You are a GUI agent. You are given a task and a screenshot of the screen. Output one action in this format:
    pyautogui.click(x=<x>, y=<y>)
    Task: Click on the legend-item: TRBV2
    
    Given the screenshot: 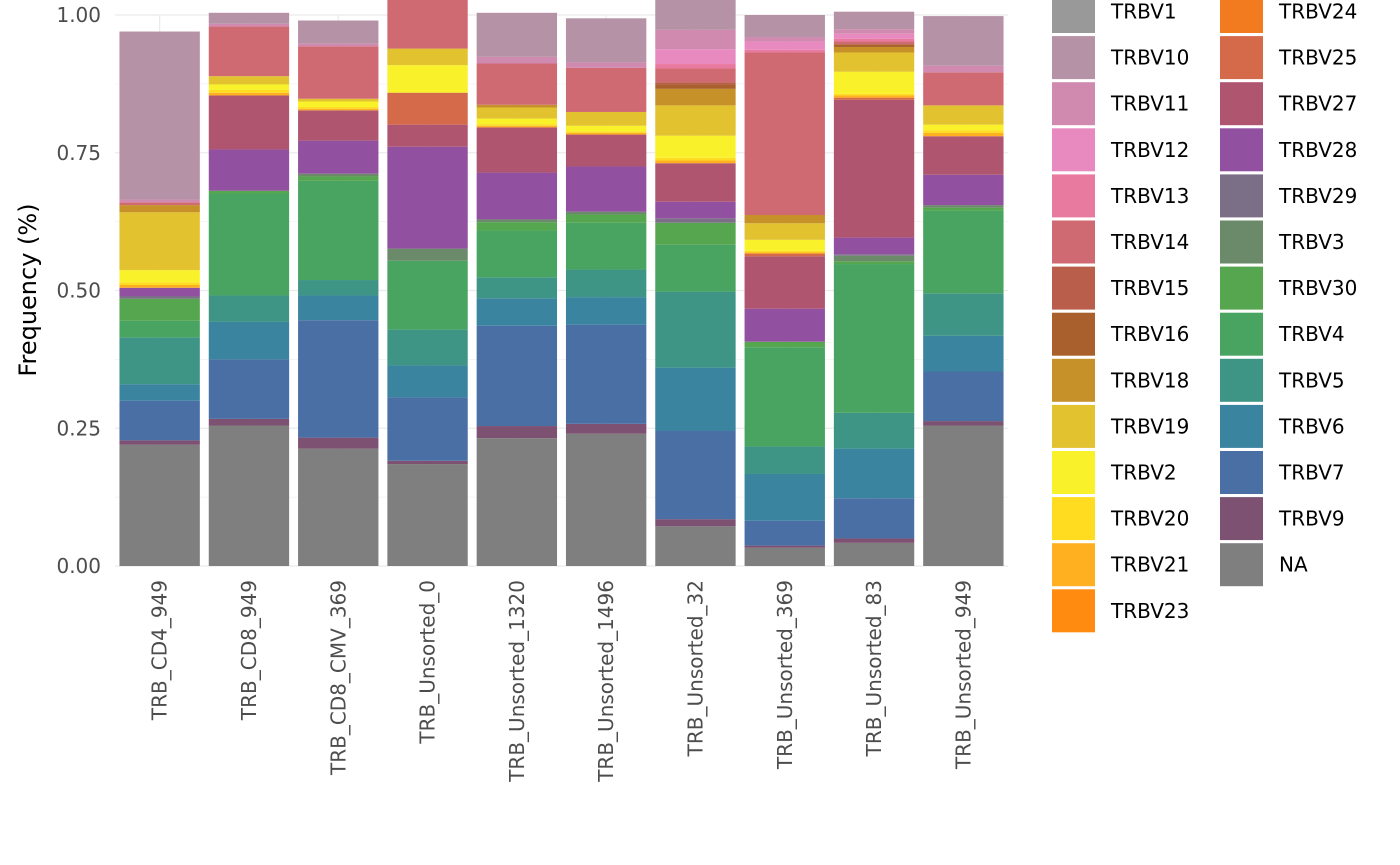 What is the action you would take?
    pyautogui.click(x=1114, y=472)
    